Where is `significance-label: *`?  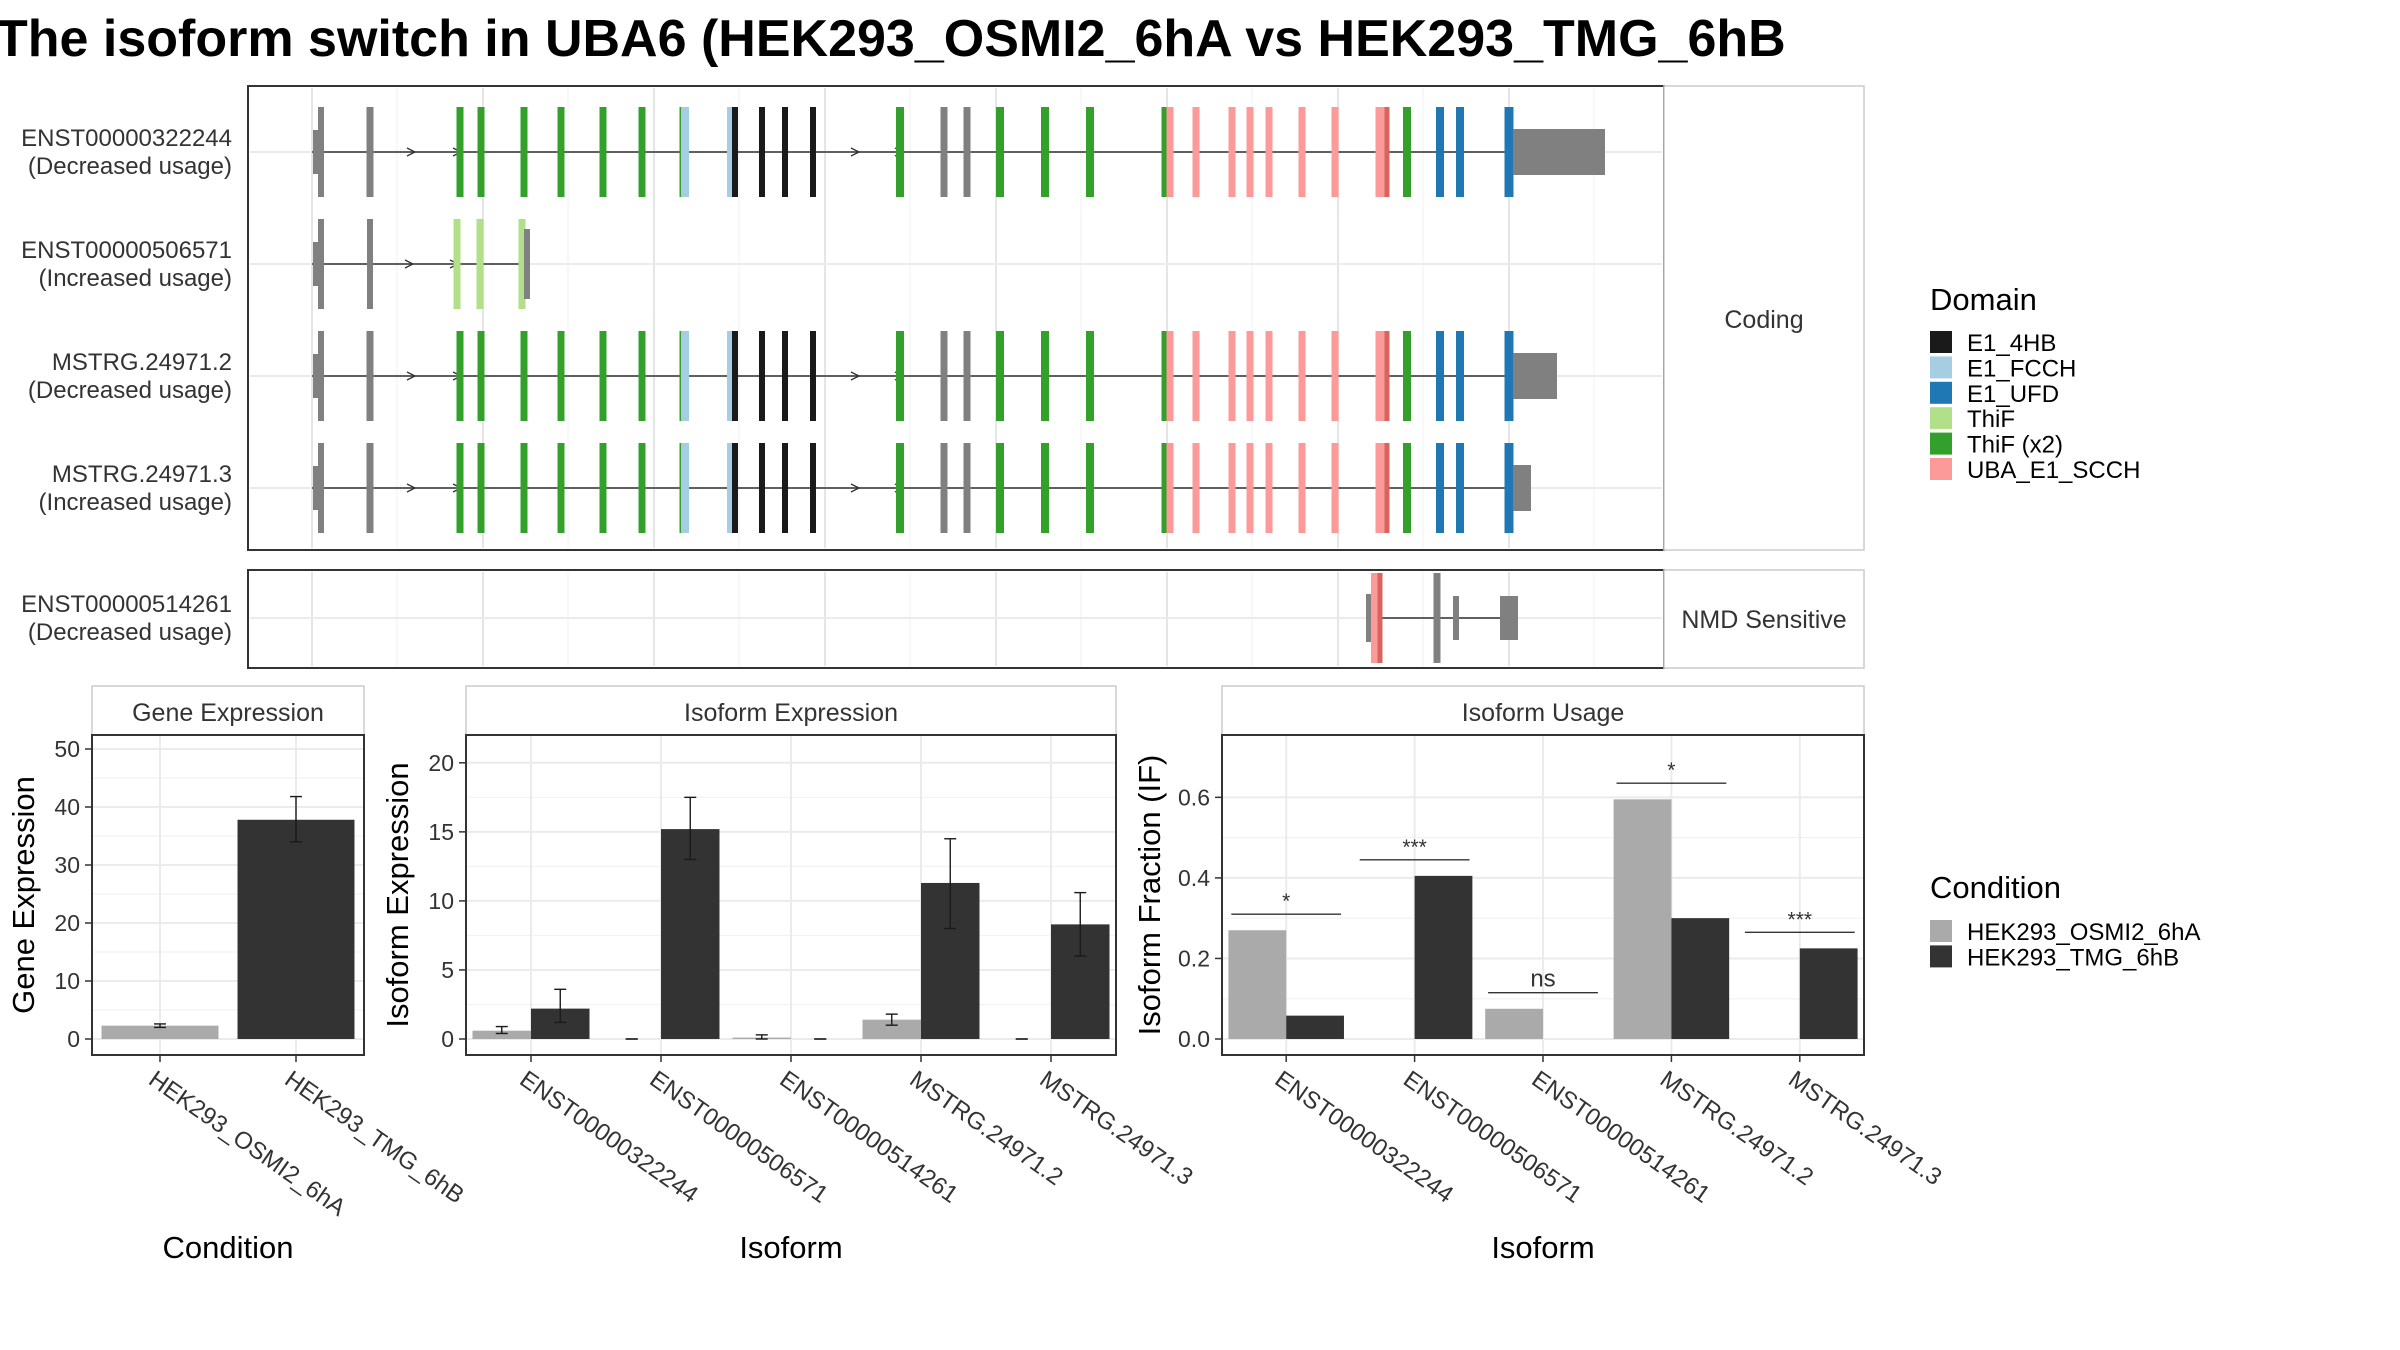 significance-label: * is located at coordinates (1286, 901).